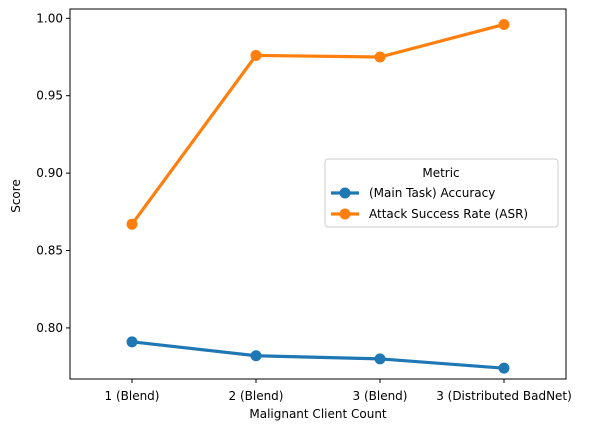  Describe the element at coordinates (49, 96) in the screenshot. I see `y-tick-label: 0.95` at that location.